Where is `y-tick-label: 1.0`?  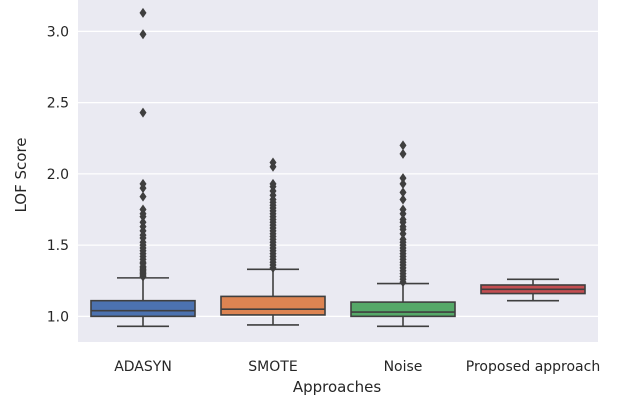
y-tick-label: 1.0 is located at coordinates (58, 317).